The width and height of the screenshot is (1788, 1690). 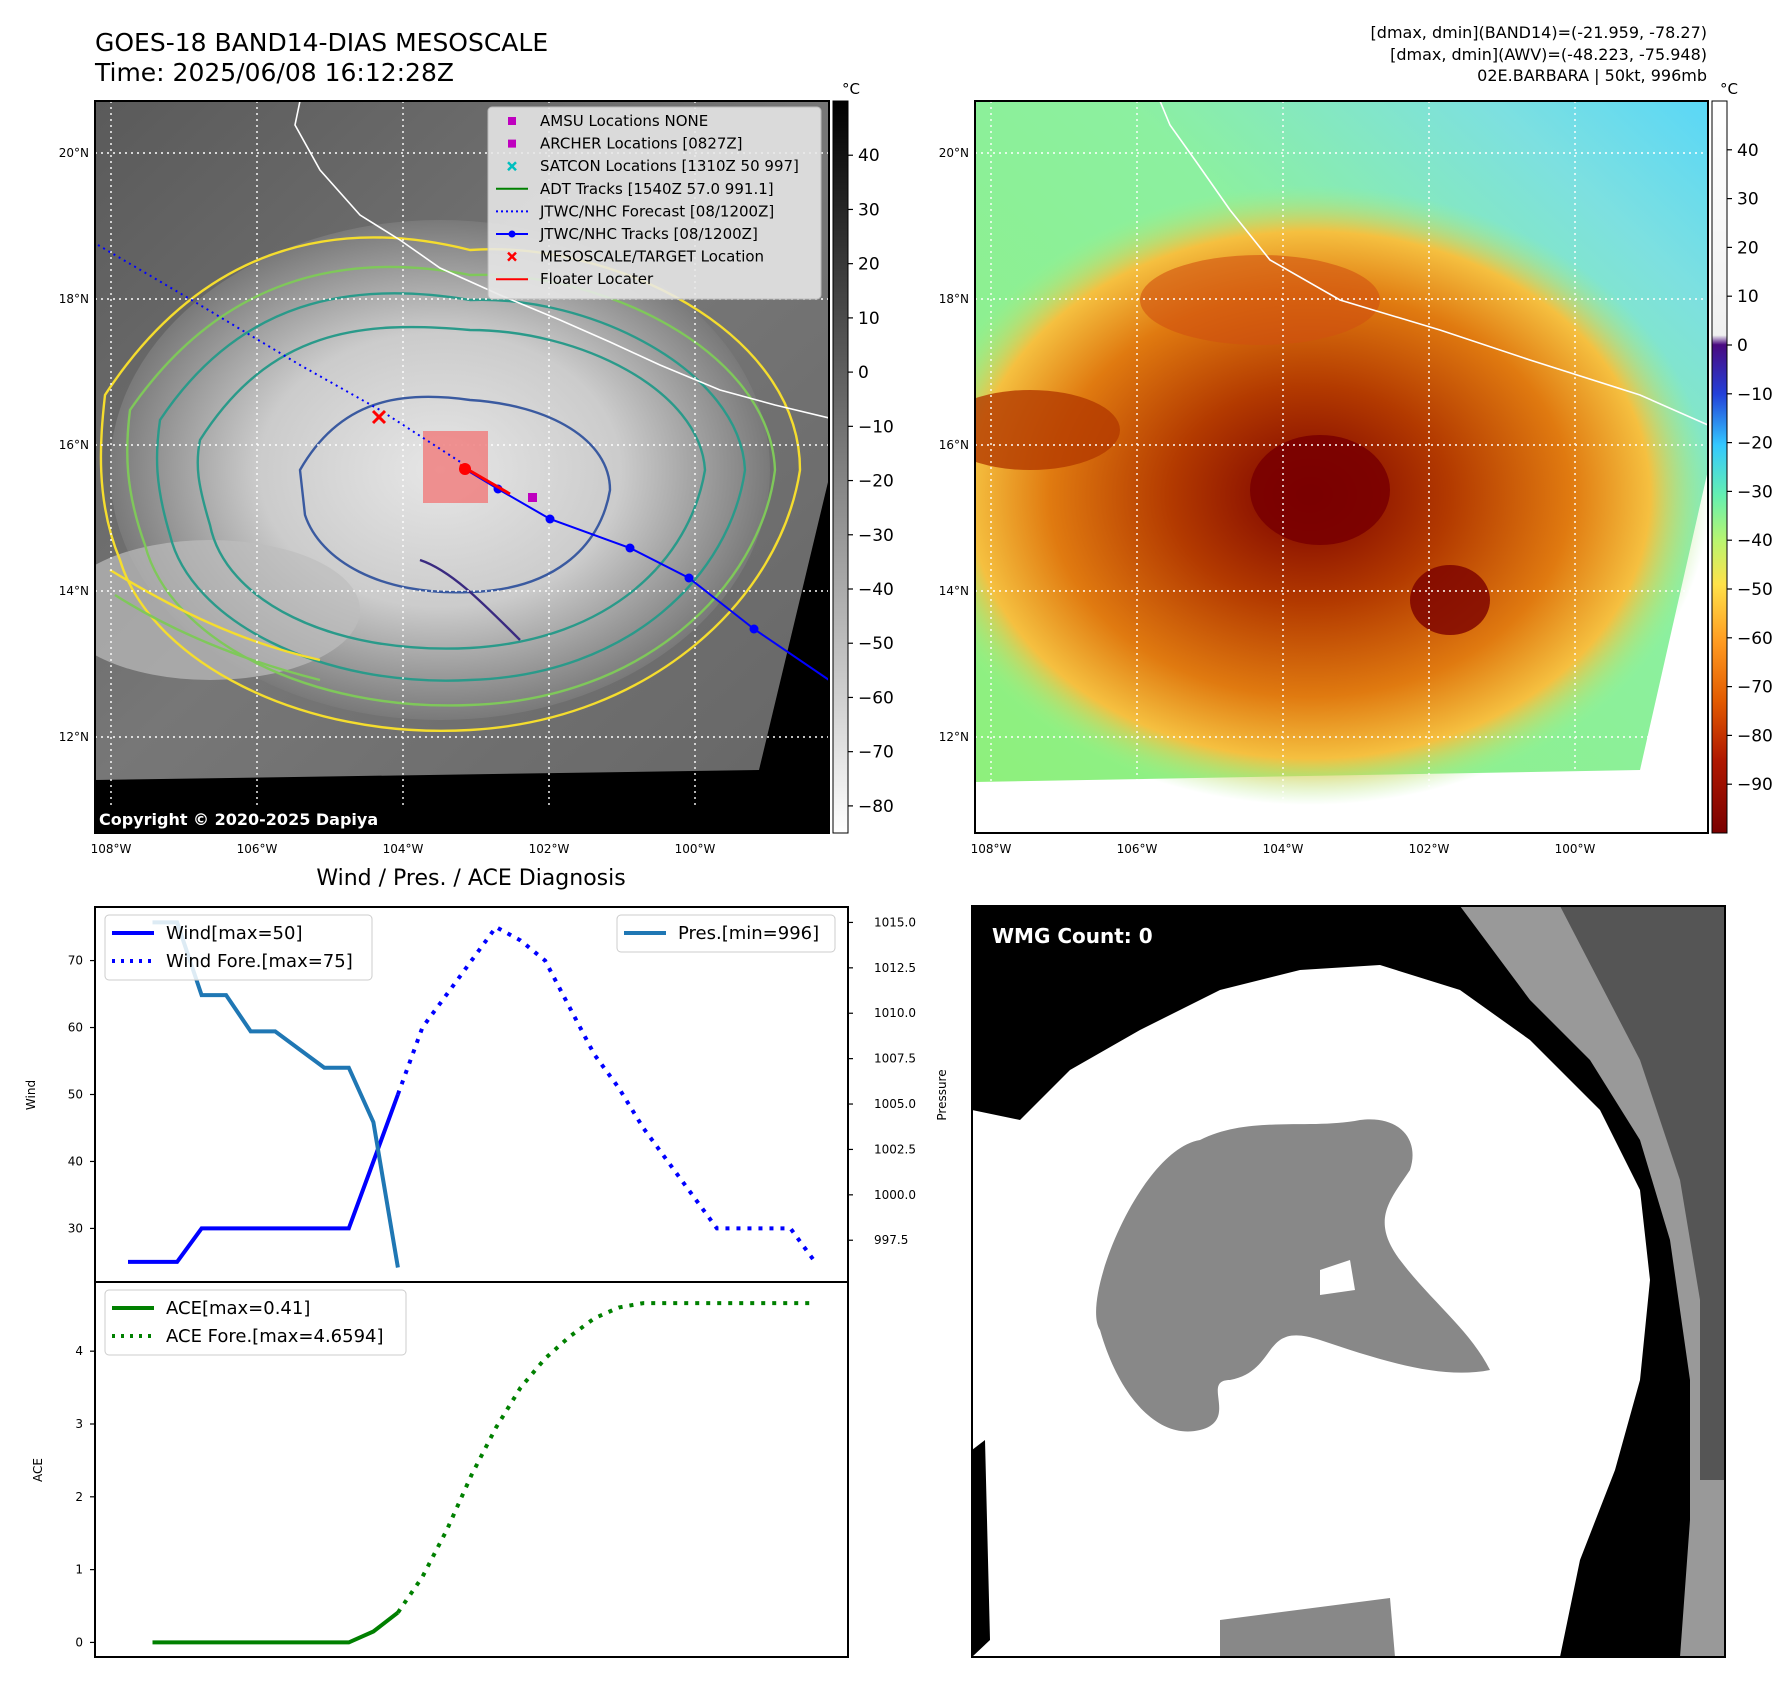 What do you see at coordinates (869, 265) in the screenshot?
I see `colorbar-tick-label: 20` at bounding box center [869, 265].